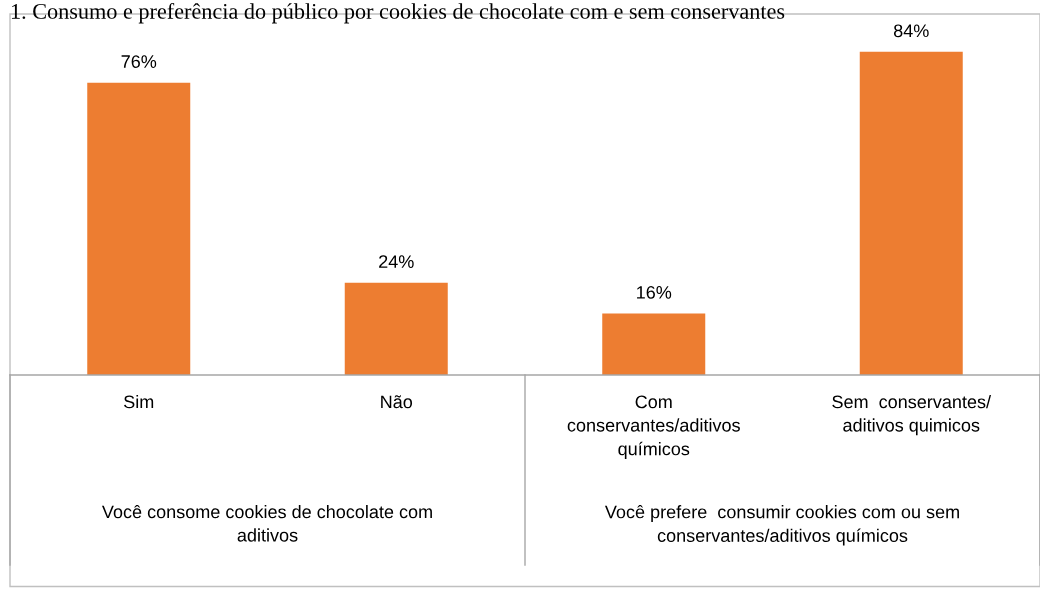 The image size is (1040, 611). Describe the element at coordinates (396, 261) in the screenshot. I see `data-label: 24%` at that location.